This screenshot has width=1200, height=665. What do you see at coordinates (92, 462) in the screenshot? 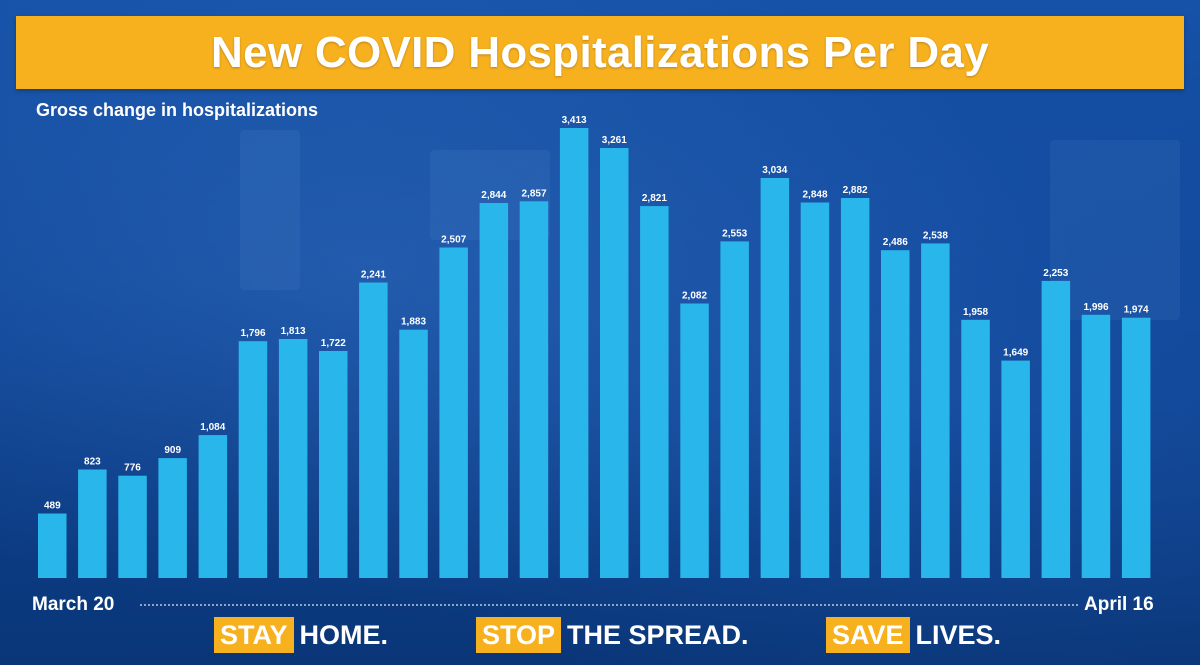
I see `bar-value-label: 823` at bounding box center [92, 462].